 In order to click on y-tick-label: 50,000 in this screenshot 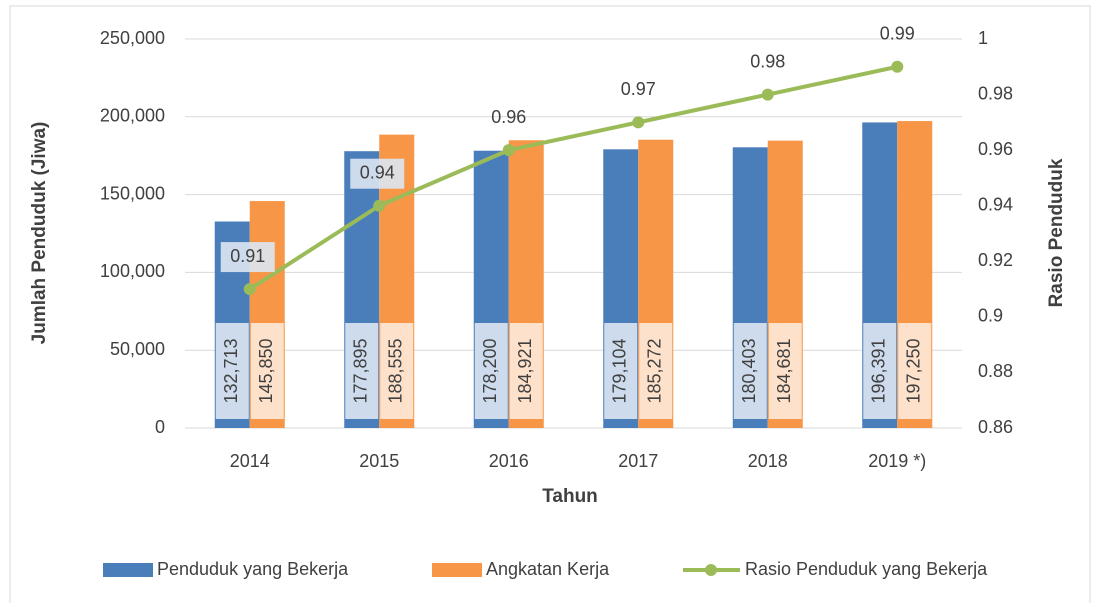, I will do `click(137, 349)`.